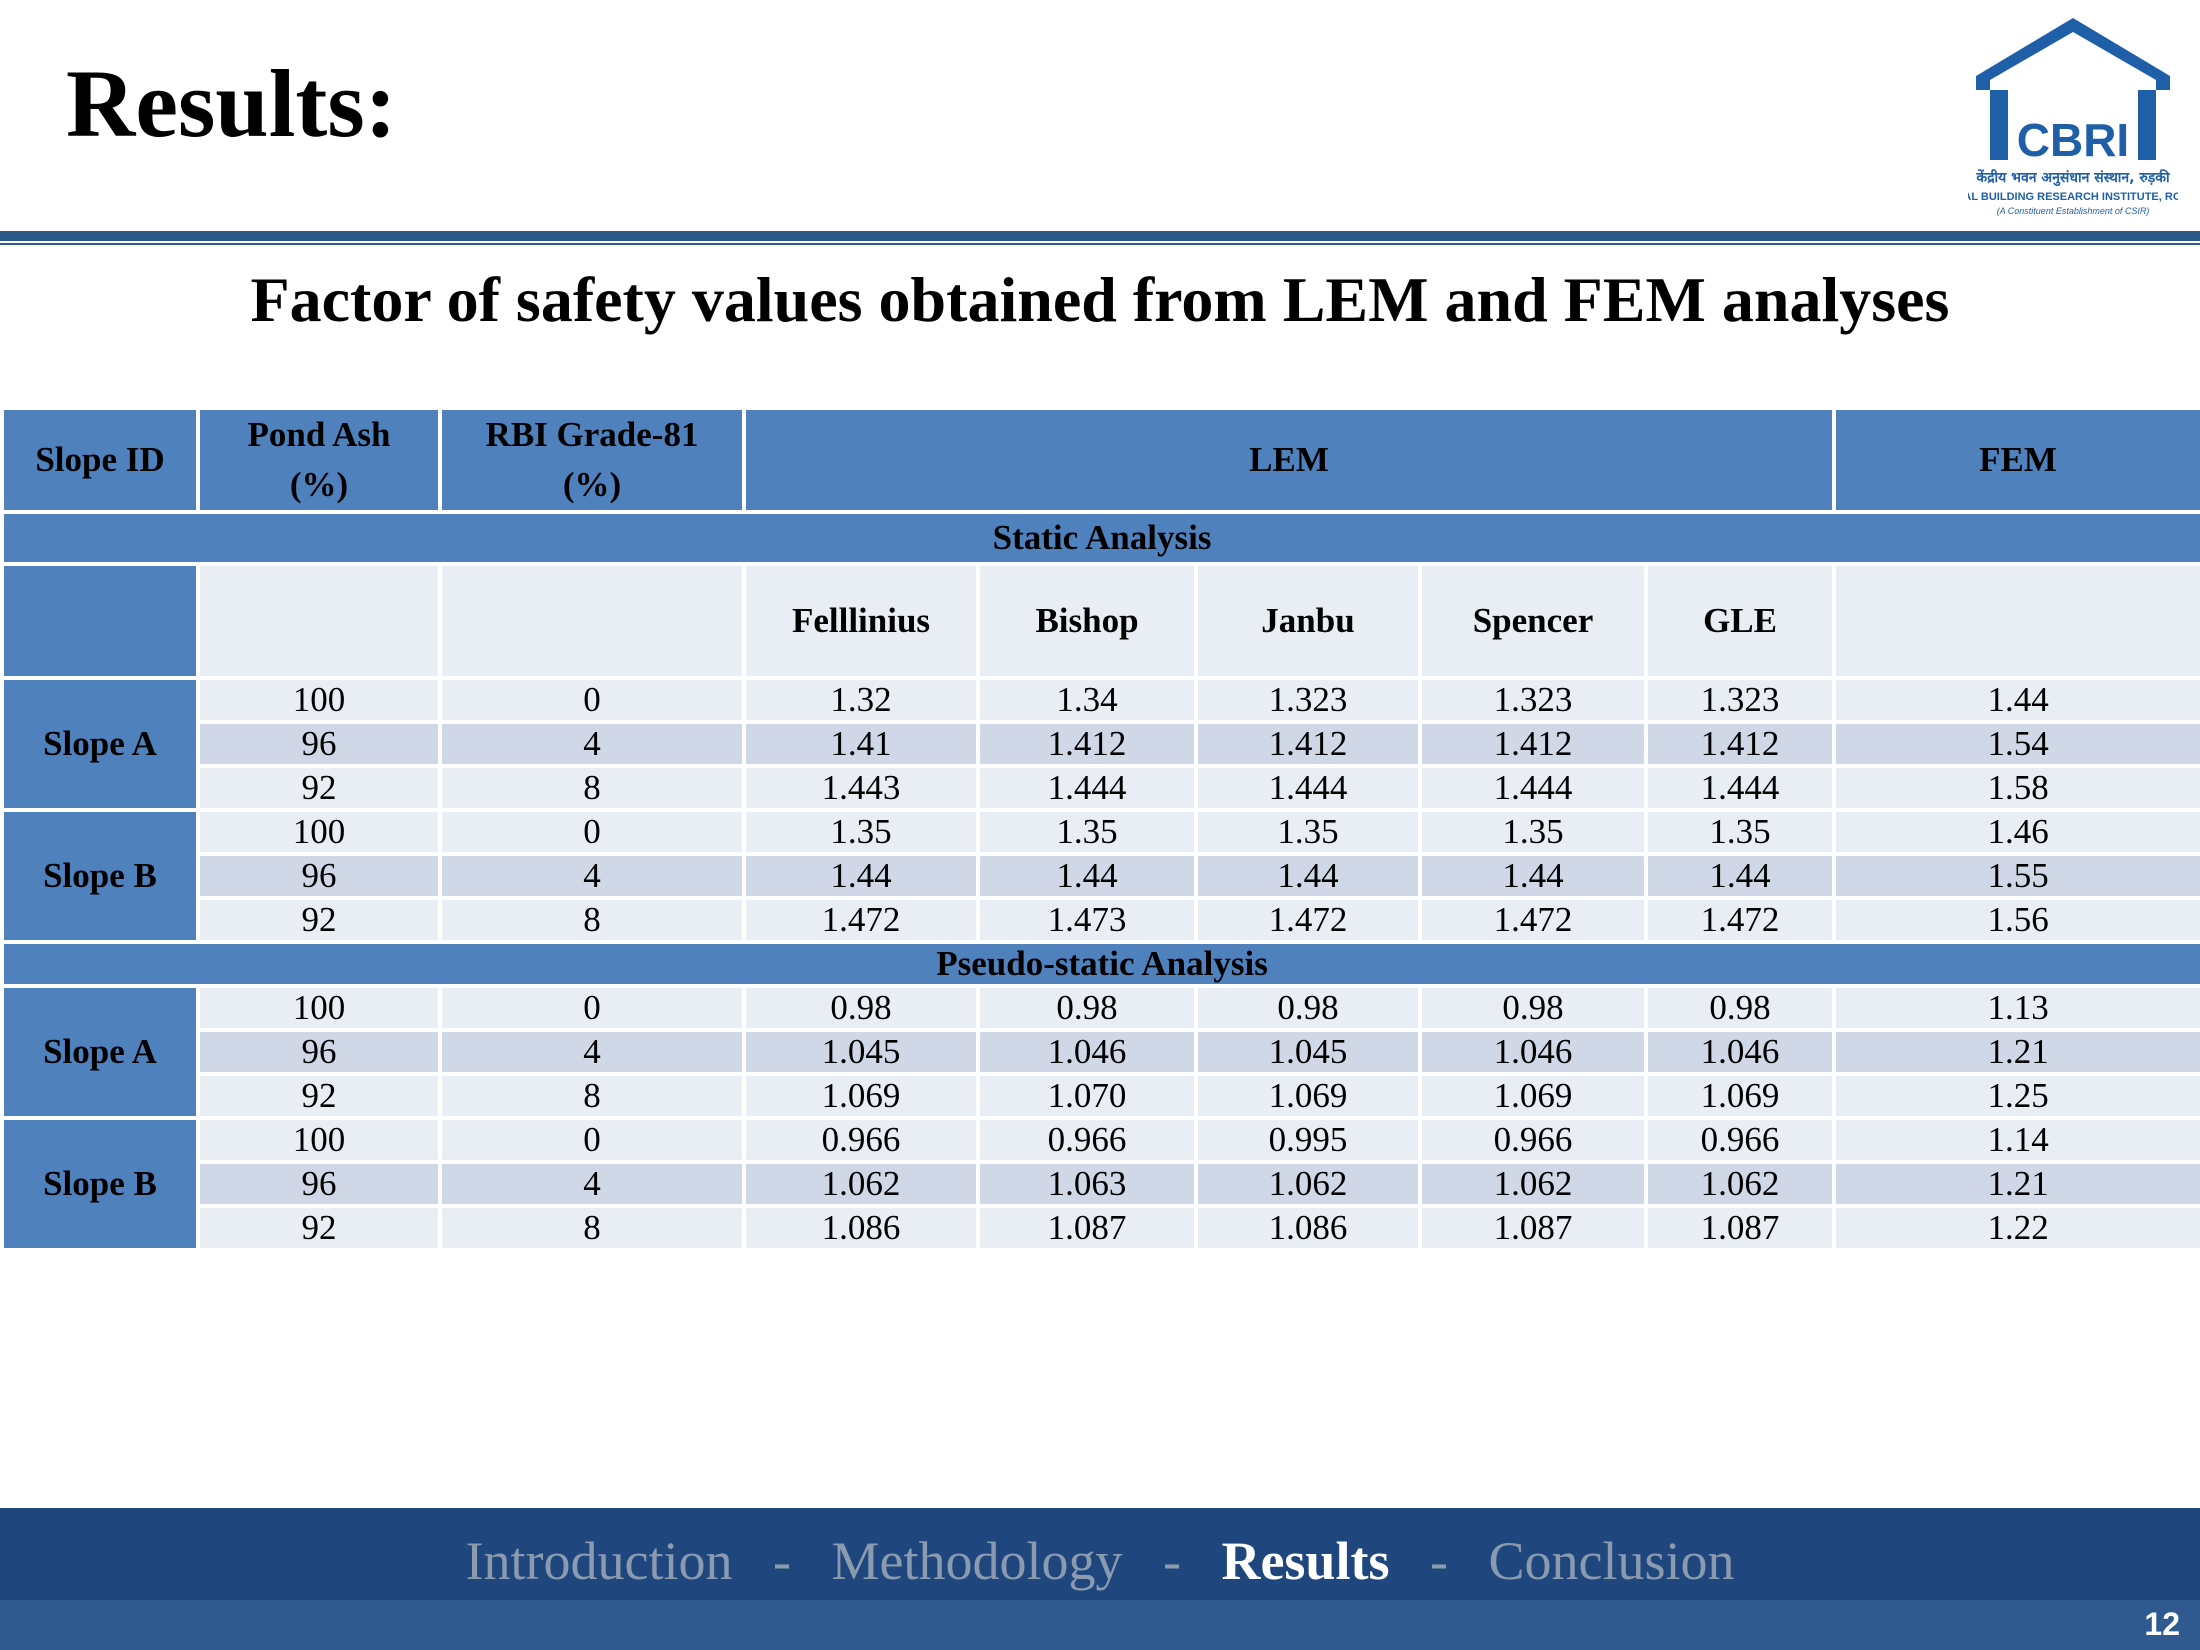 Image resolution: width=2200 pixels, height=1650 pixels. What do you see at coordinates (2016, 460) in the screenshot?
I see `header-fem: FEM` at bounding box center [2016, 460].